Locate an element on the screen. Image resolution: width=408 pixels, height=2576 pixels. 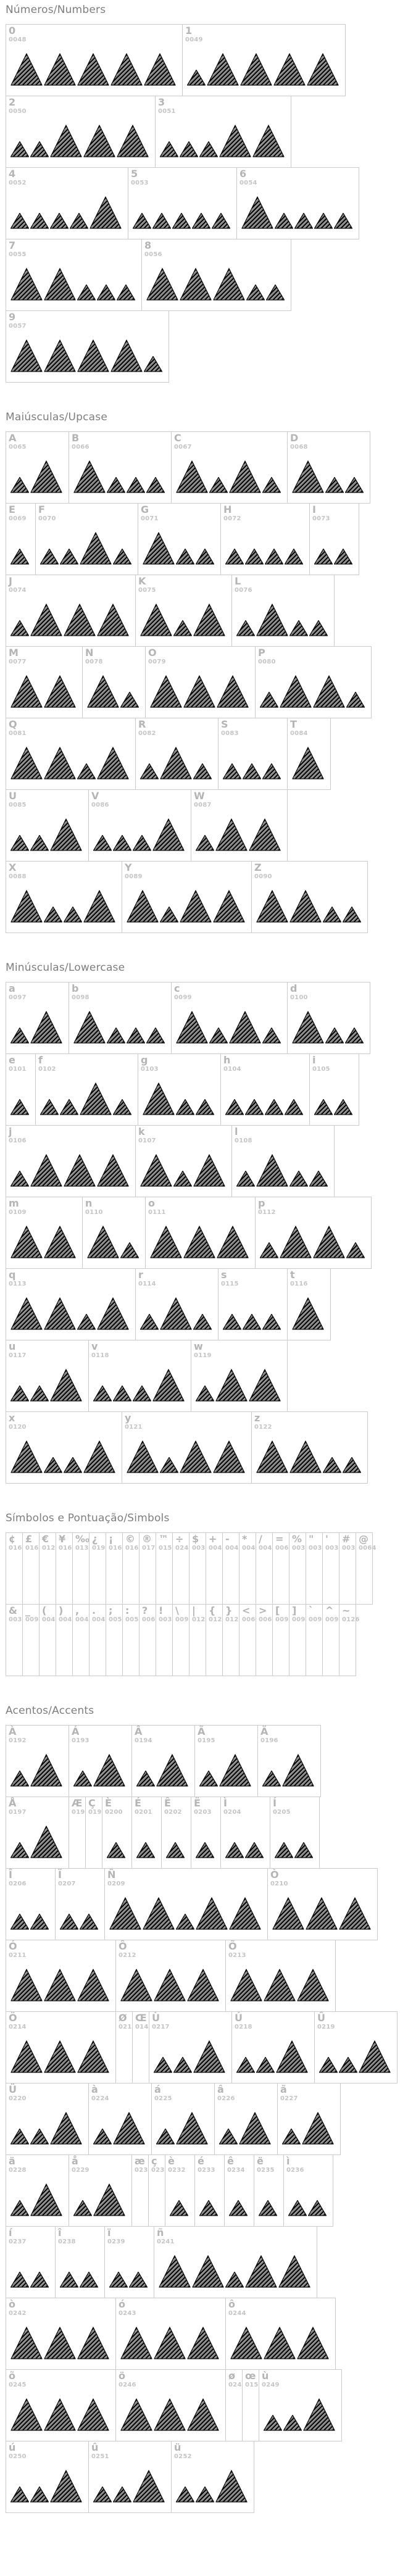
glyph-cell-0214: Ö 0214 is located at coordinates (61, 2048).